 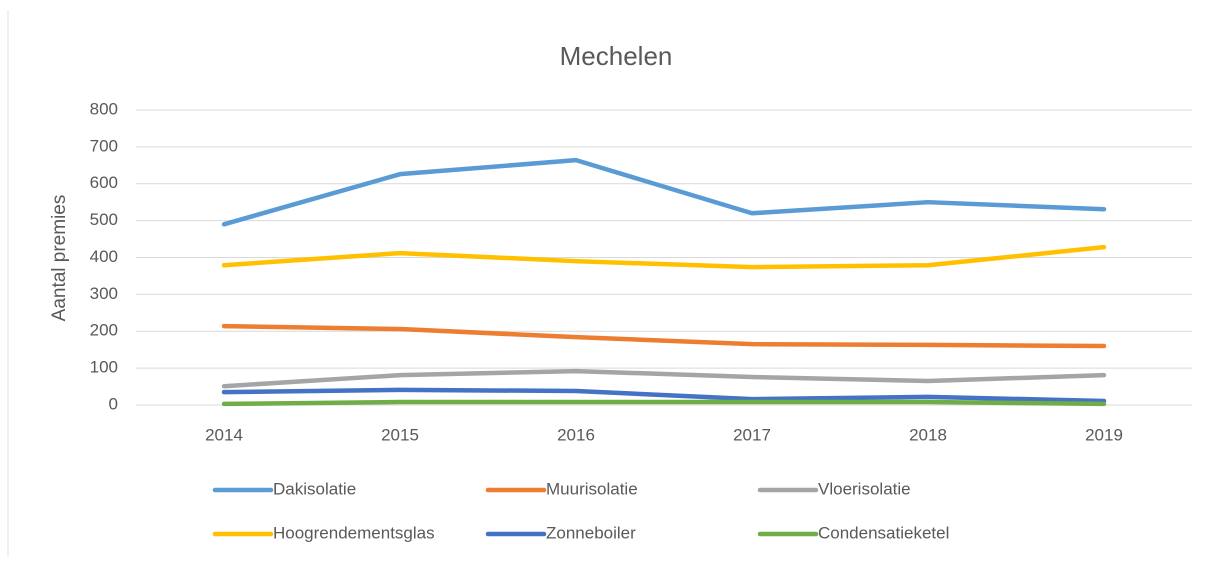 I want to click on chart-title: Mechelen, so click(x=616, y=56).